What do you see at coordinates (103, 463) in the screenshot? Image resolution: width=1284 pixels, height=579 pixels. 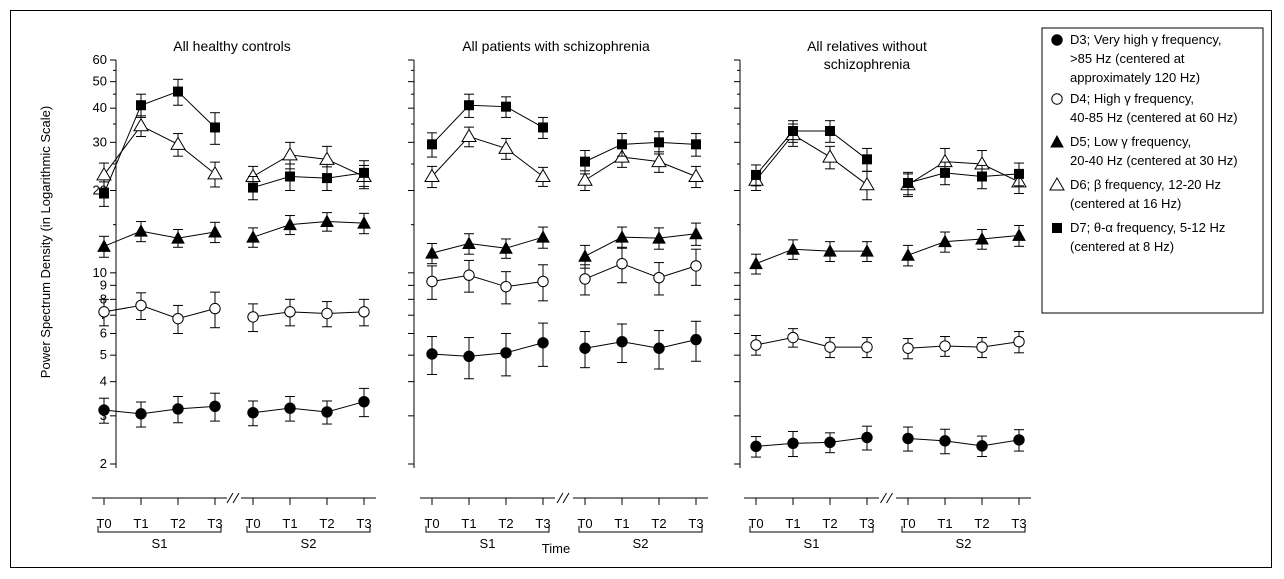 I see `y-tick-label: 2` at bounding box center [103, 463].